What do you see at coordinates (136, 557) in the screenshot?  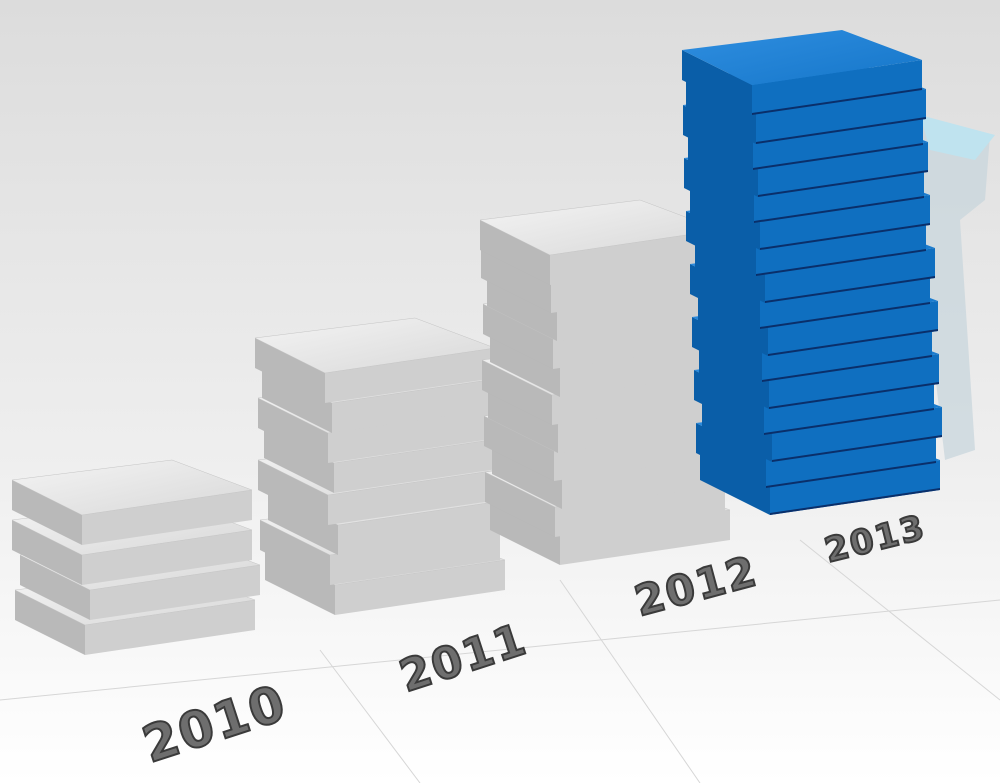 I see `stack-2010` at bounding box center [136, 557].